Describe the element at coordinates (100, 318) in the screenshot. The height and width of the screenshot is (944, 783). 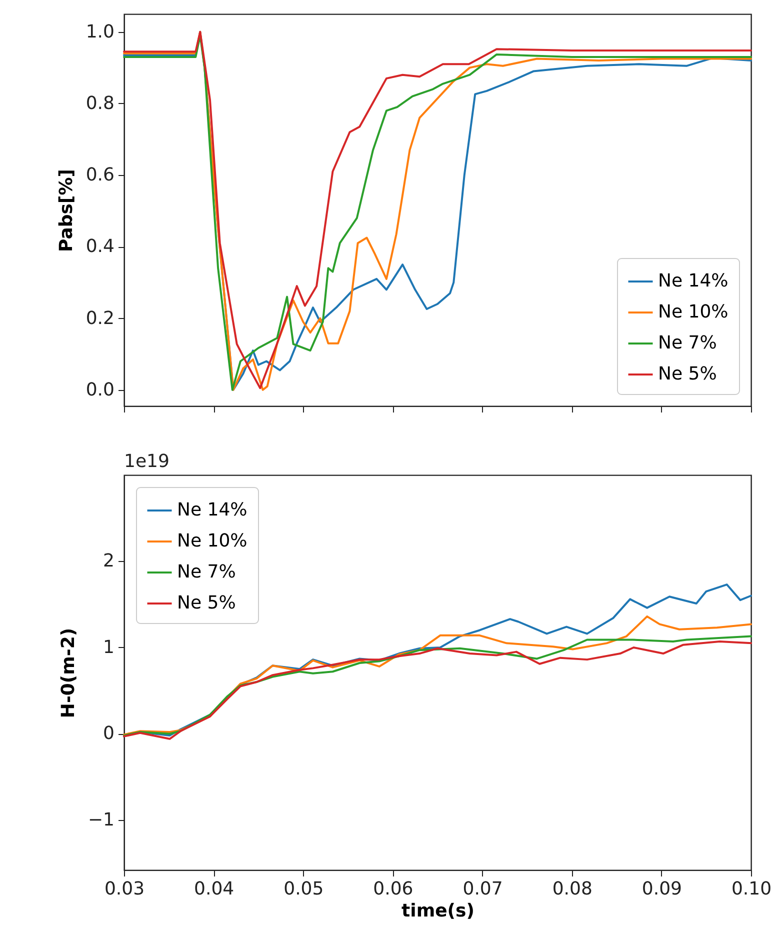
I see `y-tick-label: 0.2` at that location.